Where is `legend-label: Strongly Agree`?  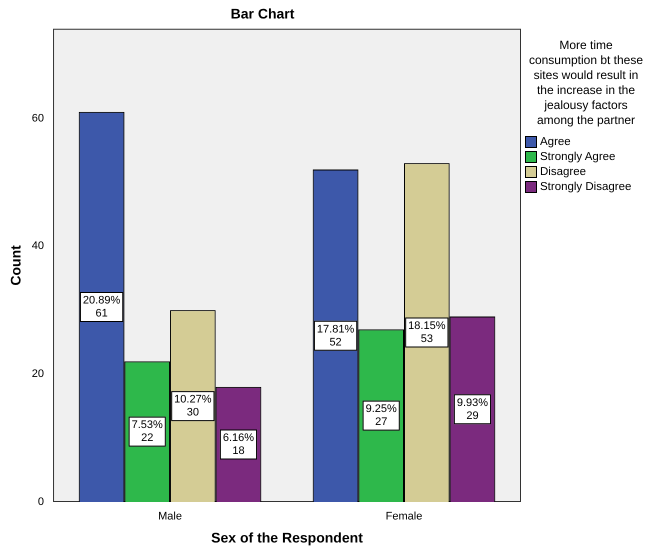
legend-label: Strongly Agree is located at coordinates (578, 156).